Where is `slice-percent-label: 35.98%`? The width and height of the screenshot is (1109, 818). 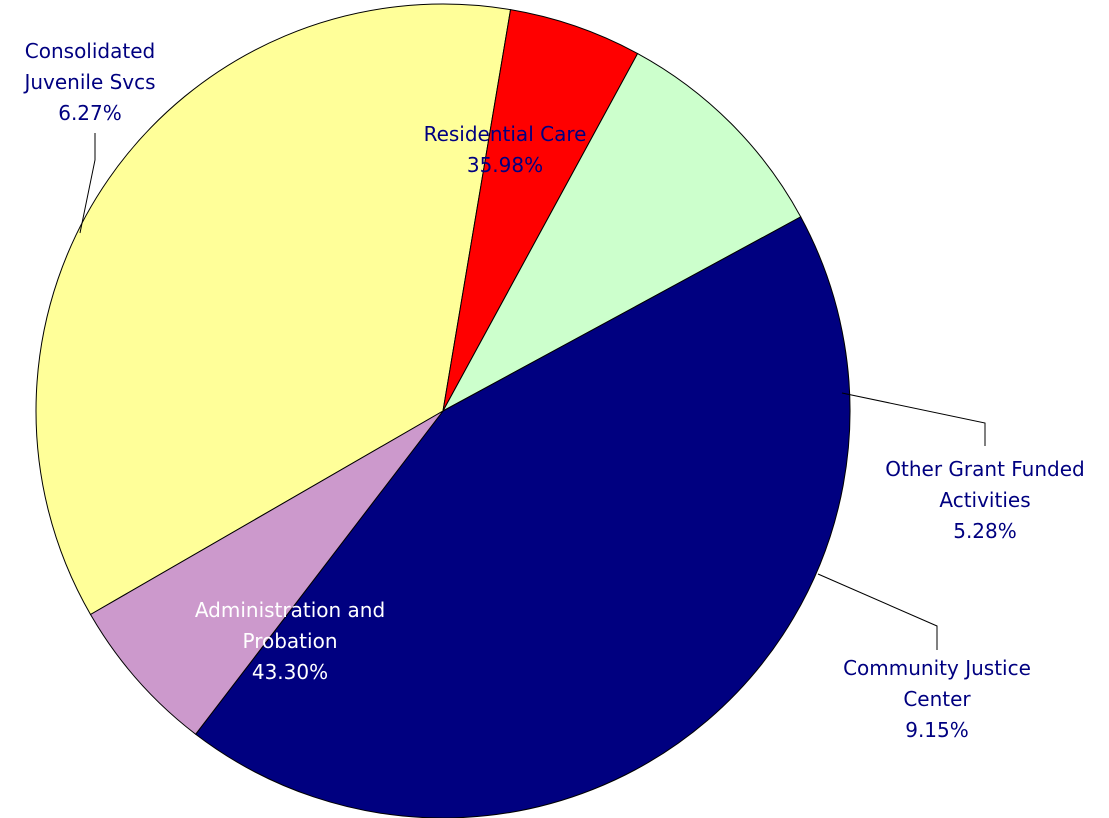
slice-percent-label: 35.98% is located at coordinates (505, 165).